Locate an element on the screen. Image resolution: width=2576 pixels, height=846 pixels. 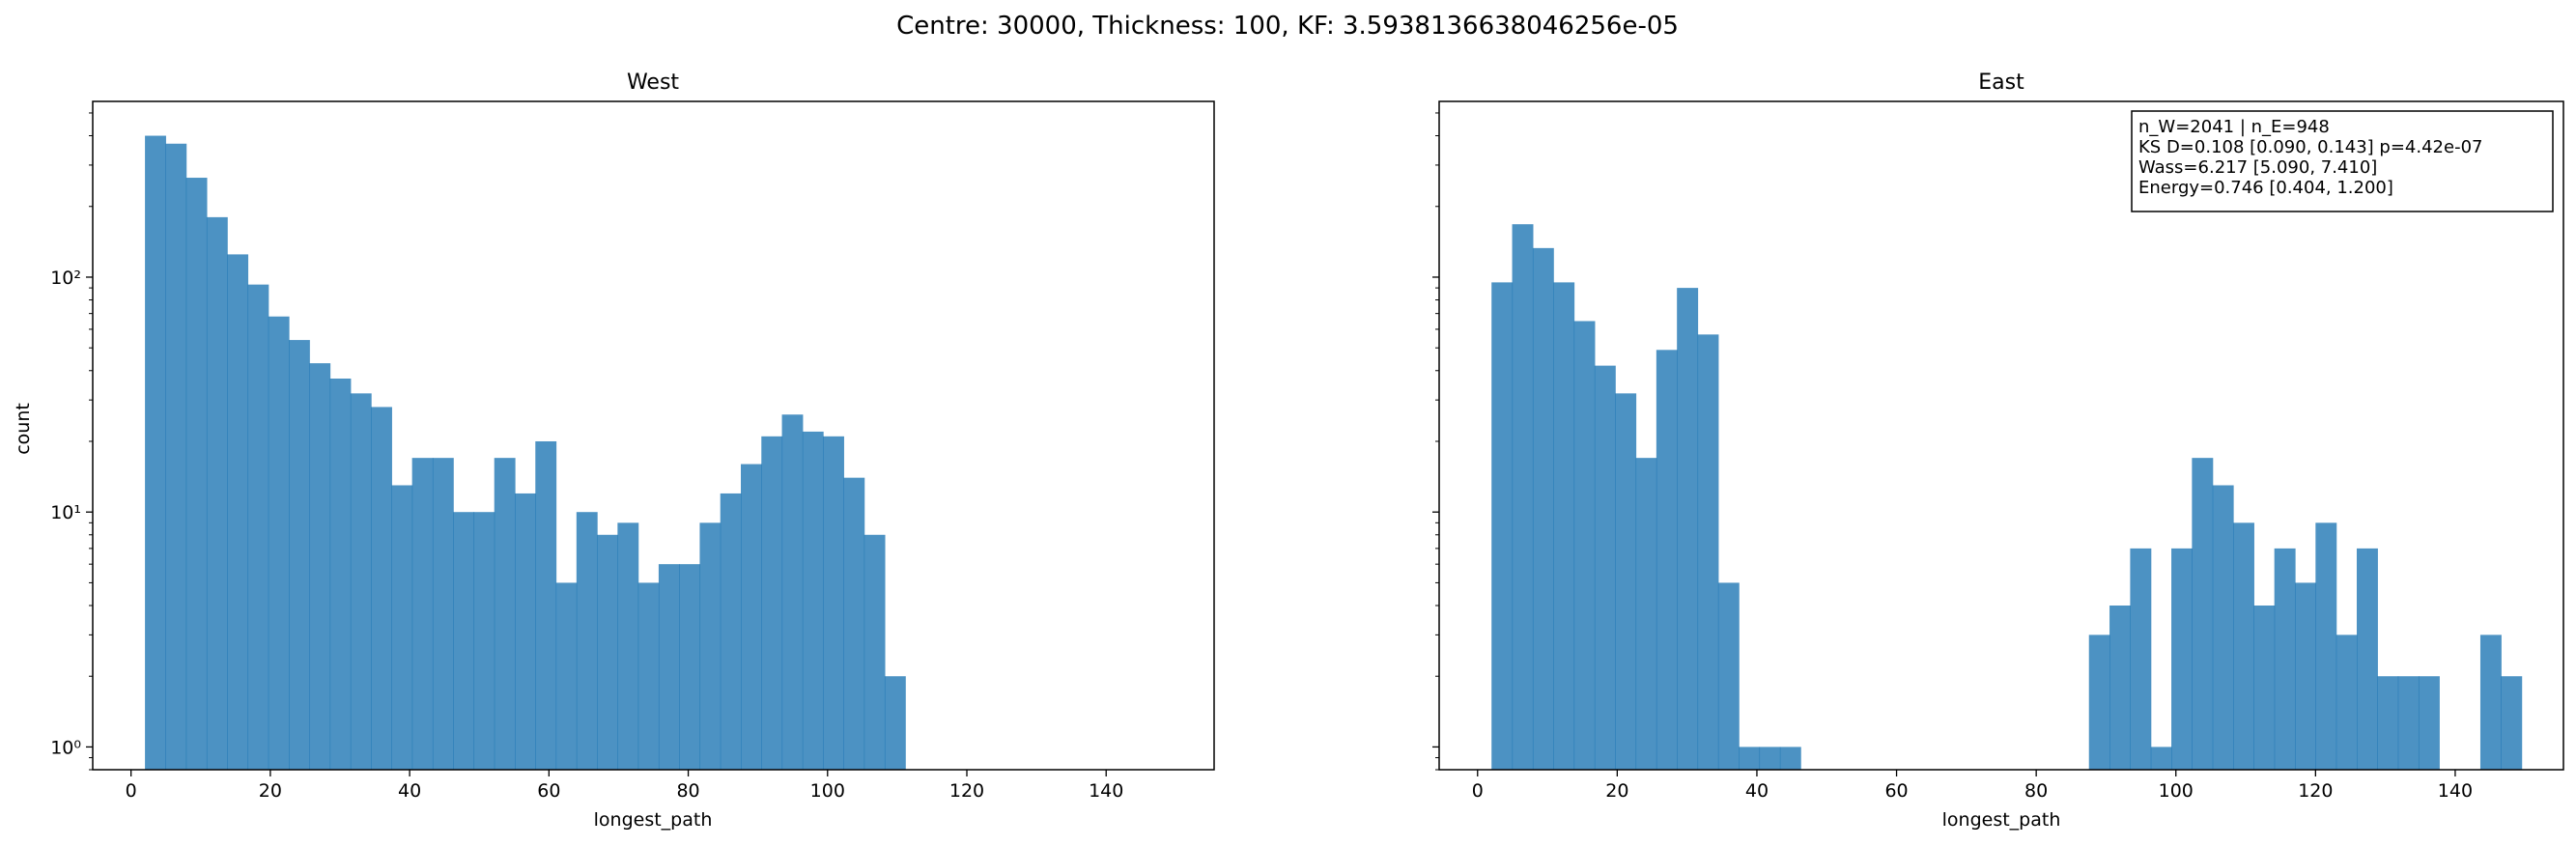
west-x-tick-label: 0 is located at coordinates (131, 791).